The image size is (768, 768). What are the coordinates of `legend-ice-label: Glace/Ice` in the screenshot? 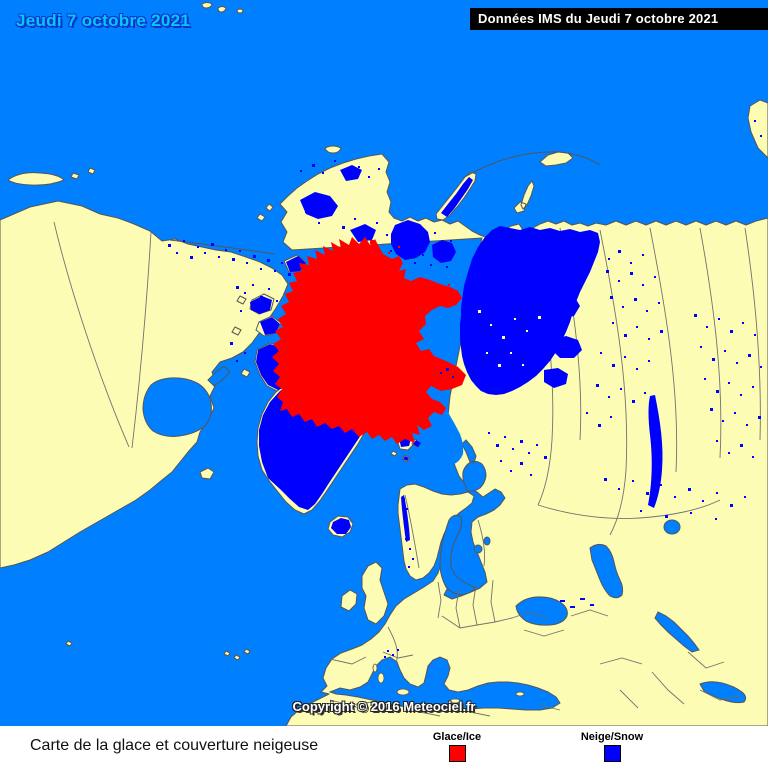 It's located at (457, 737).